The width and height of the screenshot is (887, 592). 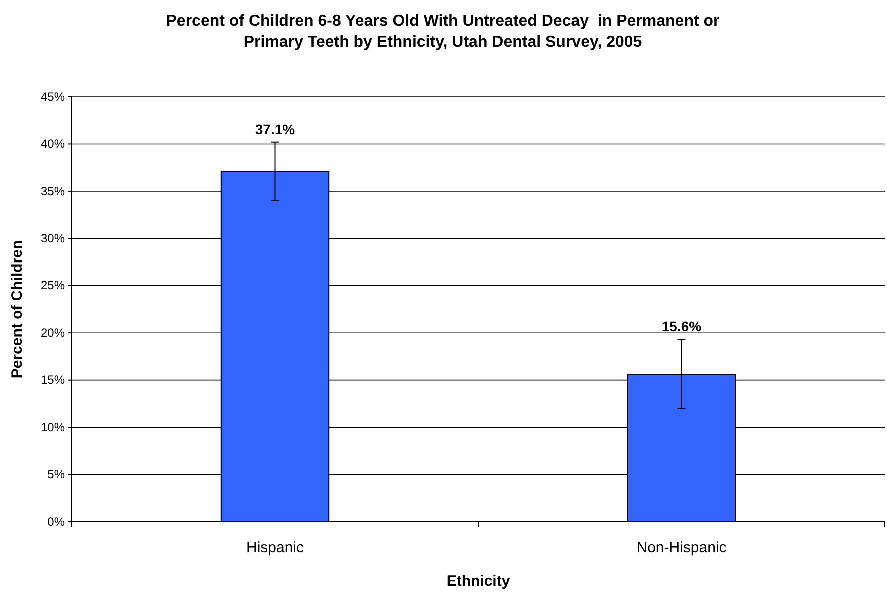 I want to click on y-tick-label: 5%, so click(x=57, y=475).